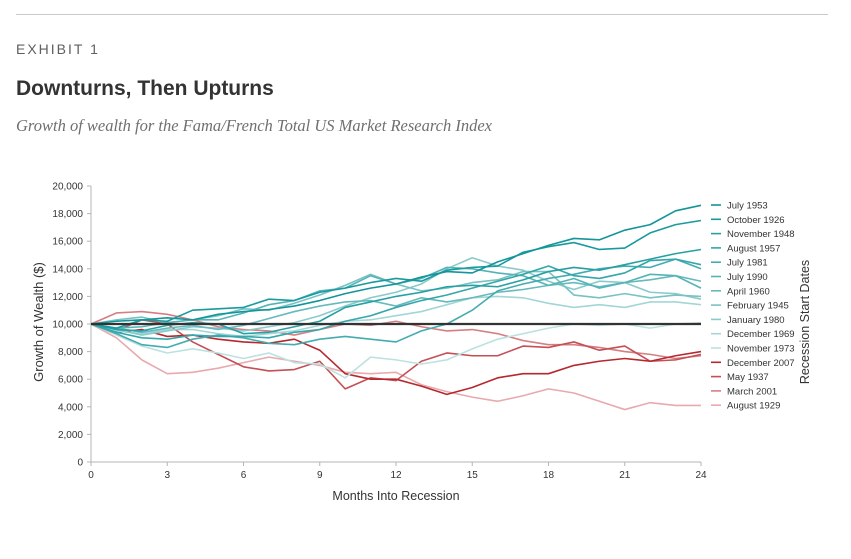  Describe the element at coordinates (805, 322) in the screenshot. I see `legend-title: Recession Start Dates` at that location.